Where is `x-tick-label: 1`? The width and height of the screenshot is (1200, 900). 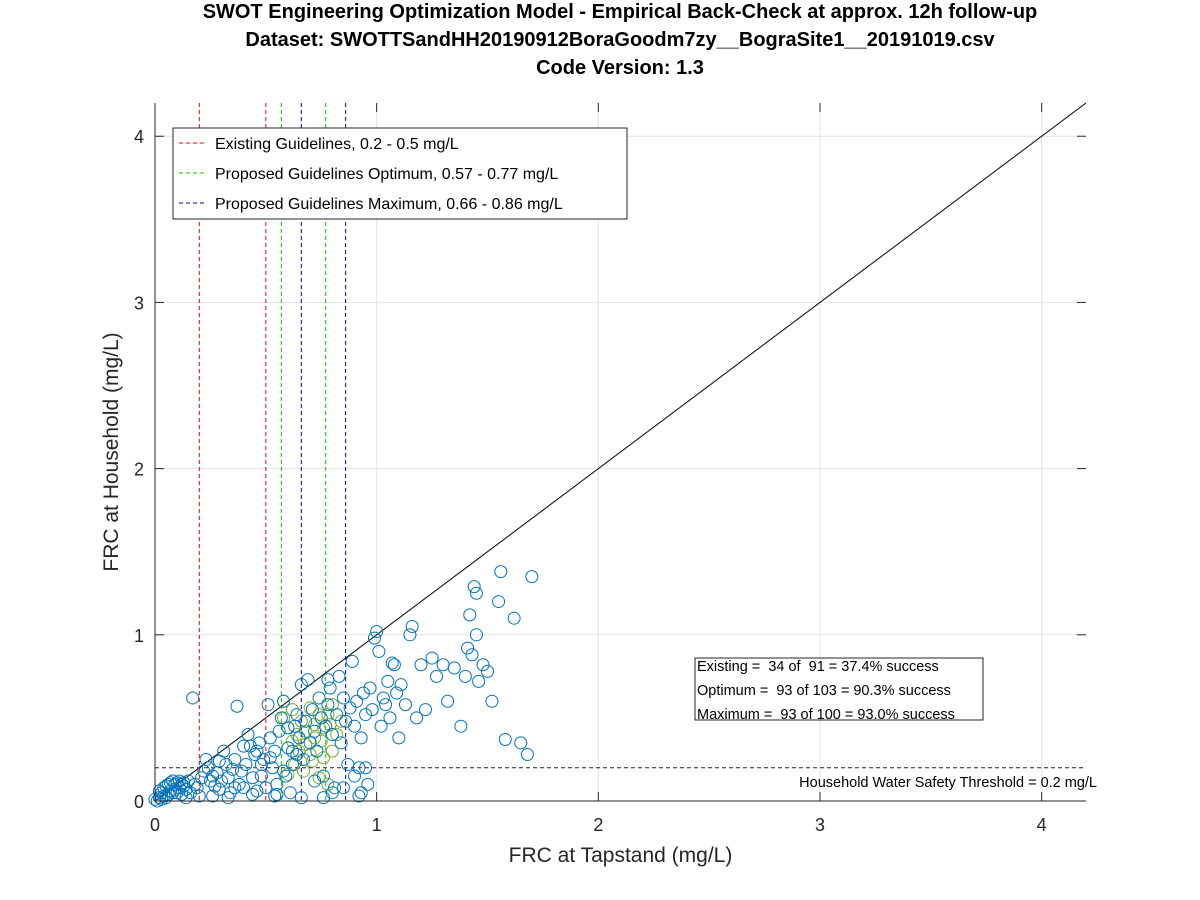
x-tick-label: 1 is located at coordinates (377, 825).